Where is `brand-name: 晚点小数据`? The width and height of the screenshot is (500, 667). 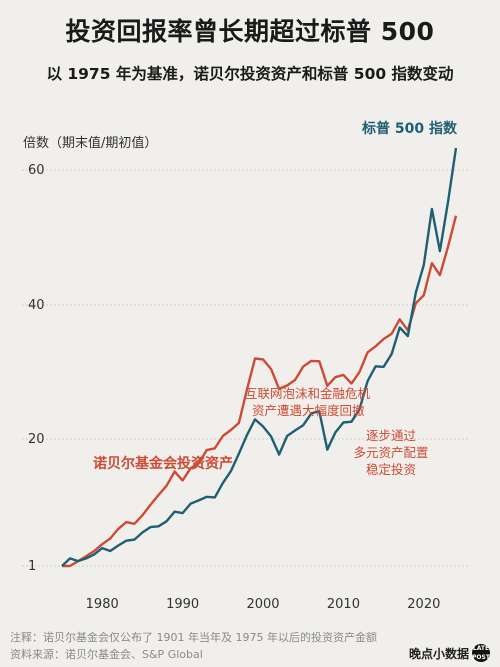
brand-name: 晚点小数据 is located at coordinates (438, 653).